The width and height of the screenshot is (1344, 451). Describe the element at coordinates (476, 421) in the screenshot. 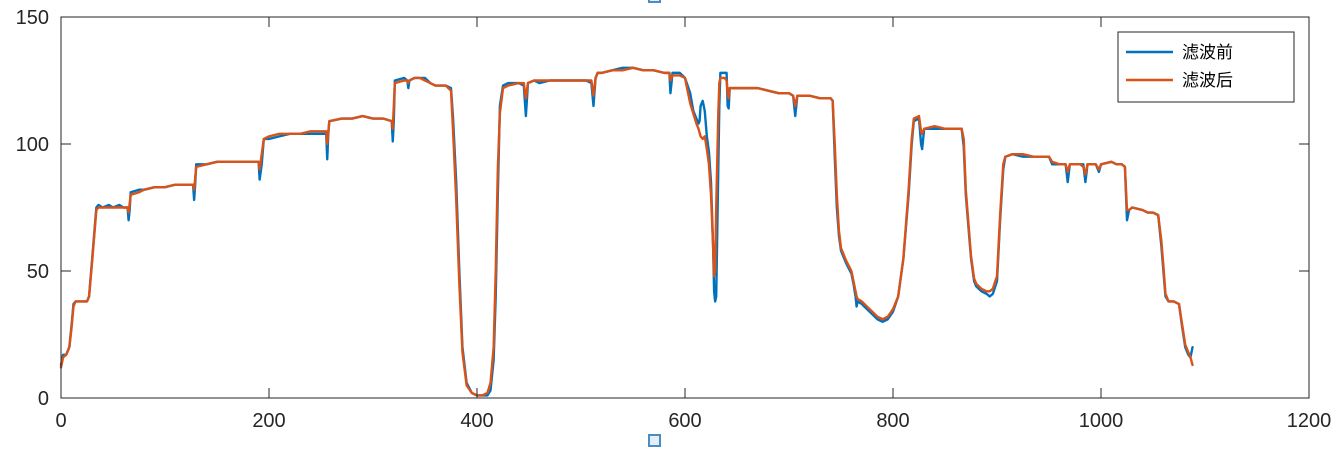

I see `x-tick-label: 400` at that location.